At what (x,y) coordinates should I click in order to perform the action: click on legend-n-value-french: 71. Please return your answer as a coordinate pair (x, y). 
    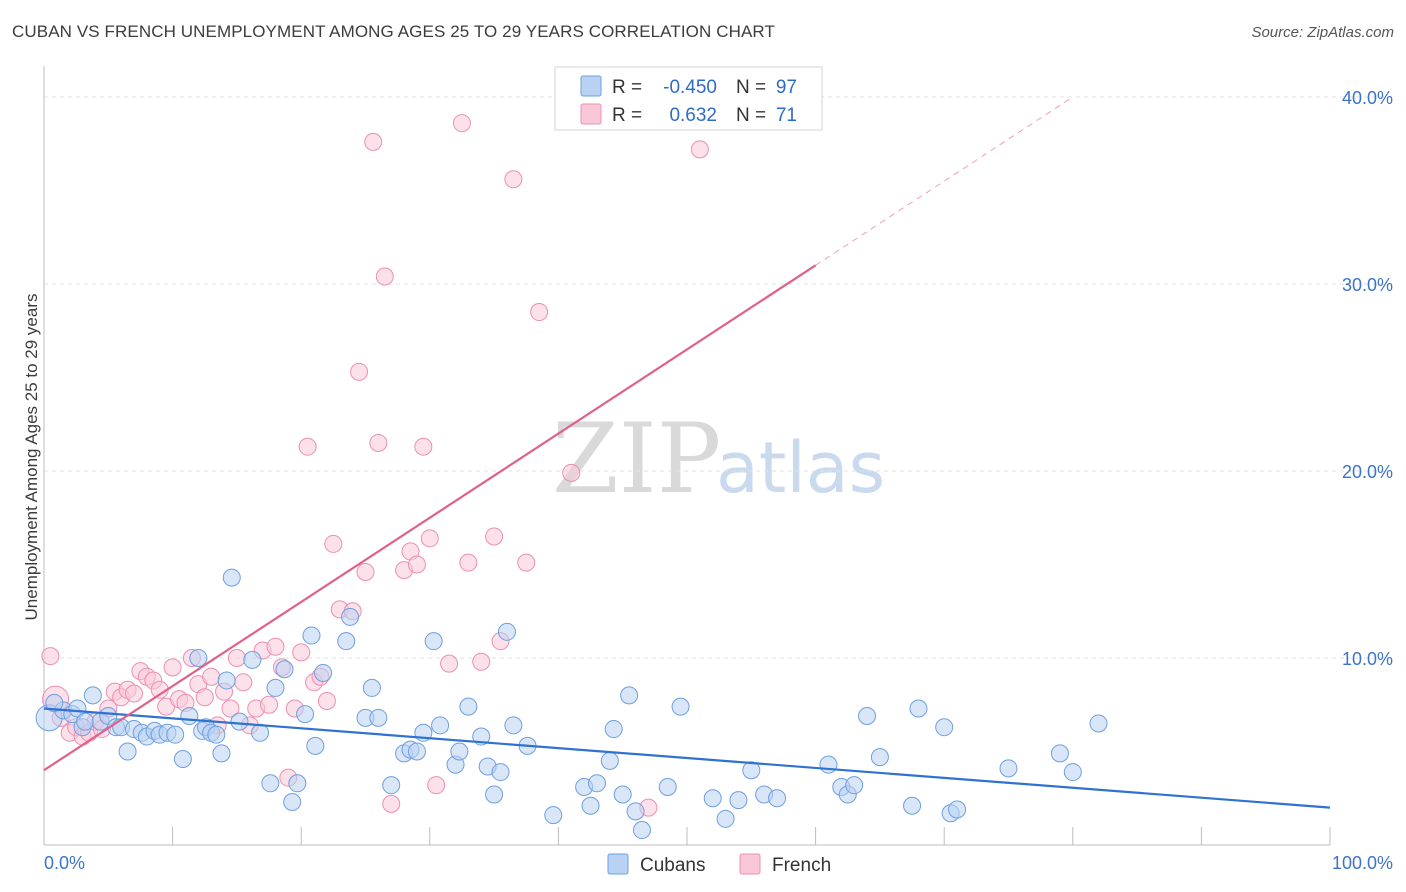
    Looking at the image, I should click on (786, 115).